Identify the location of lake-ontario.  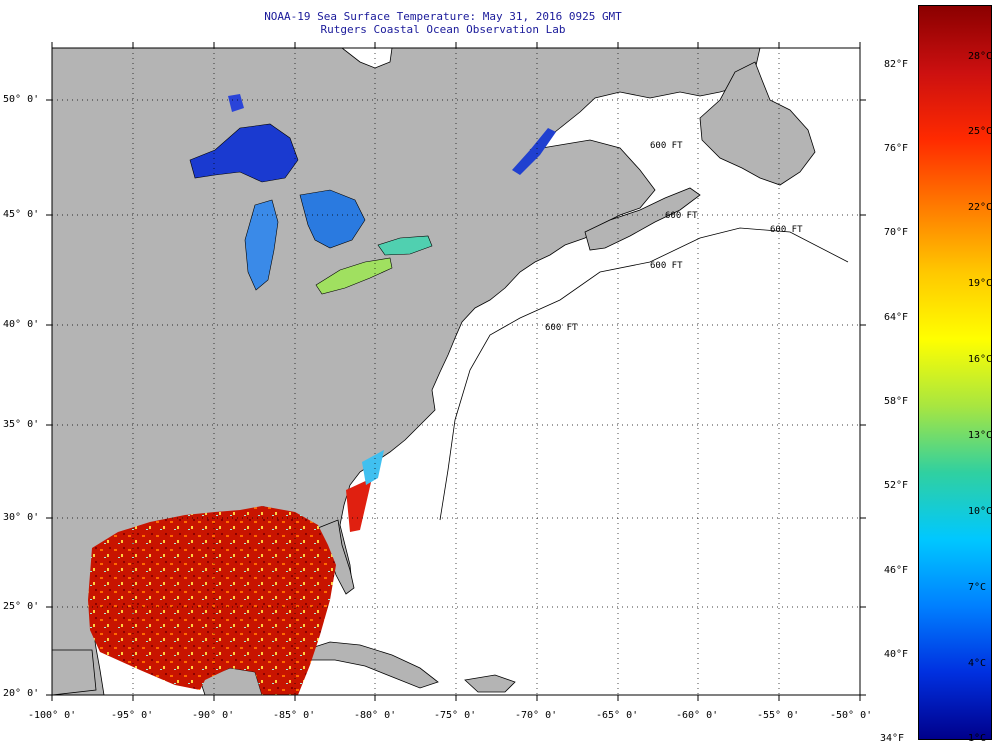
(405, 245).